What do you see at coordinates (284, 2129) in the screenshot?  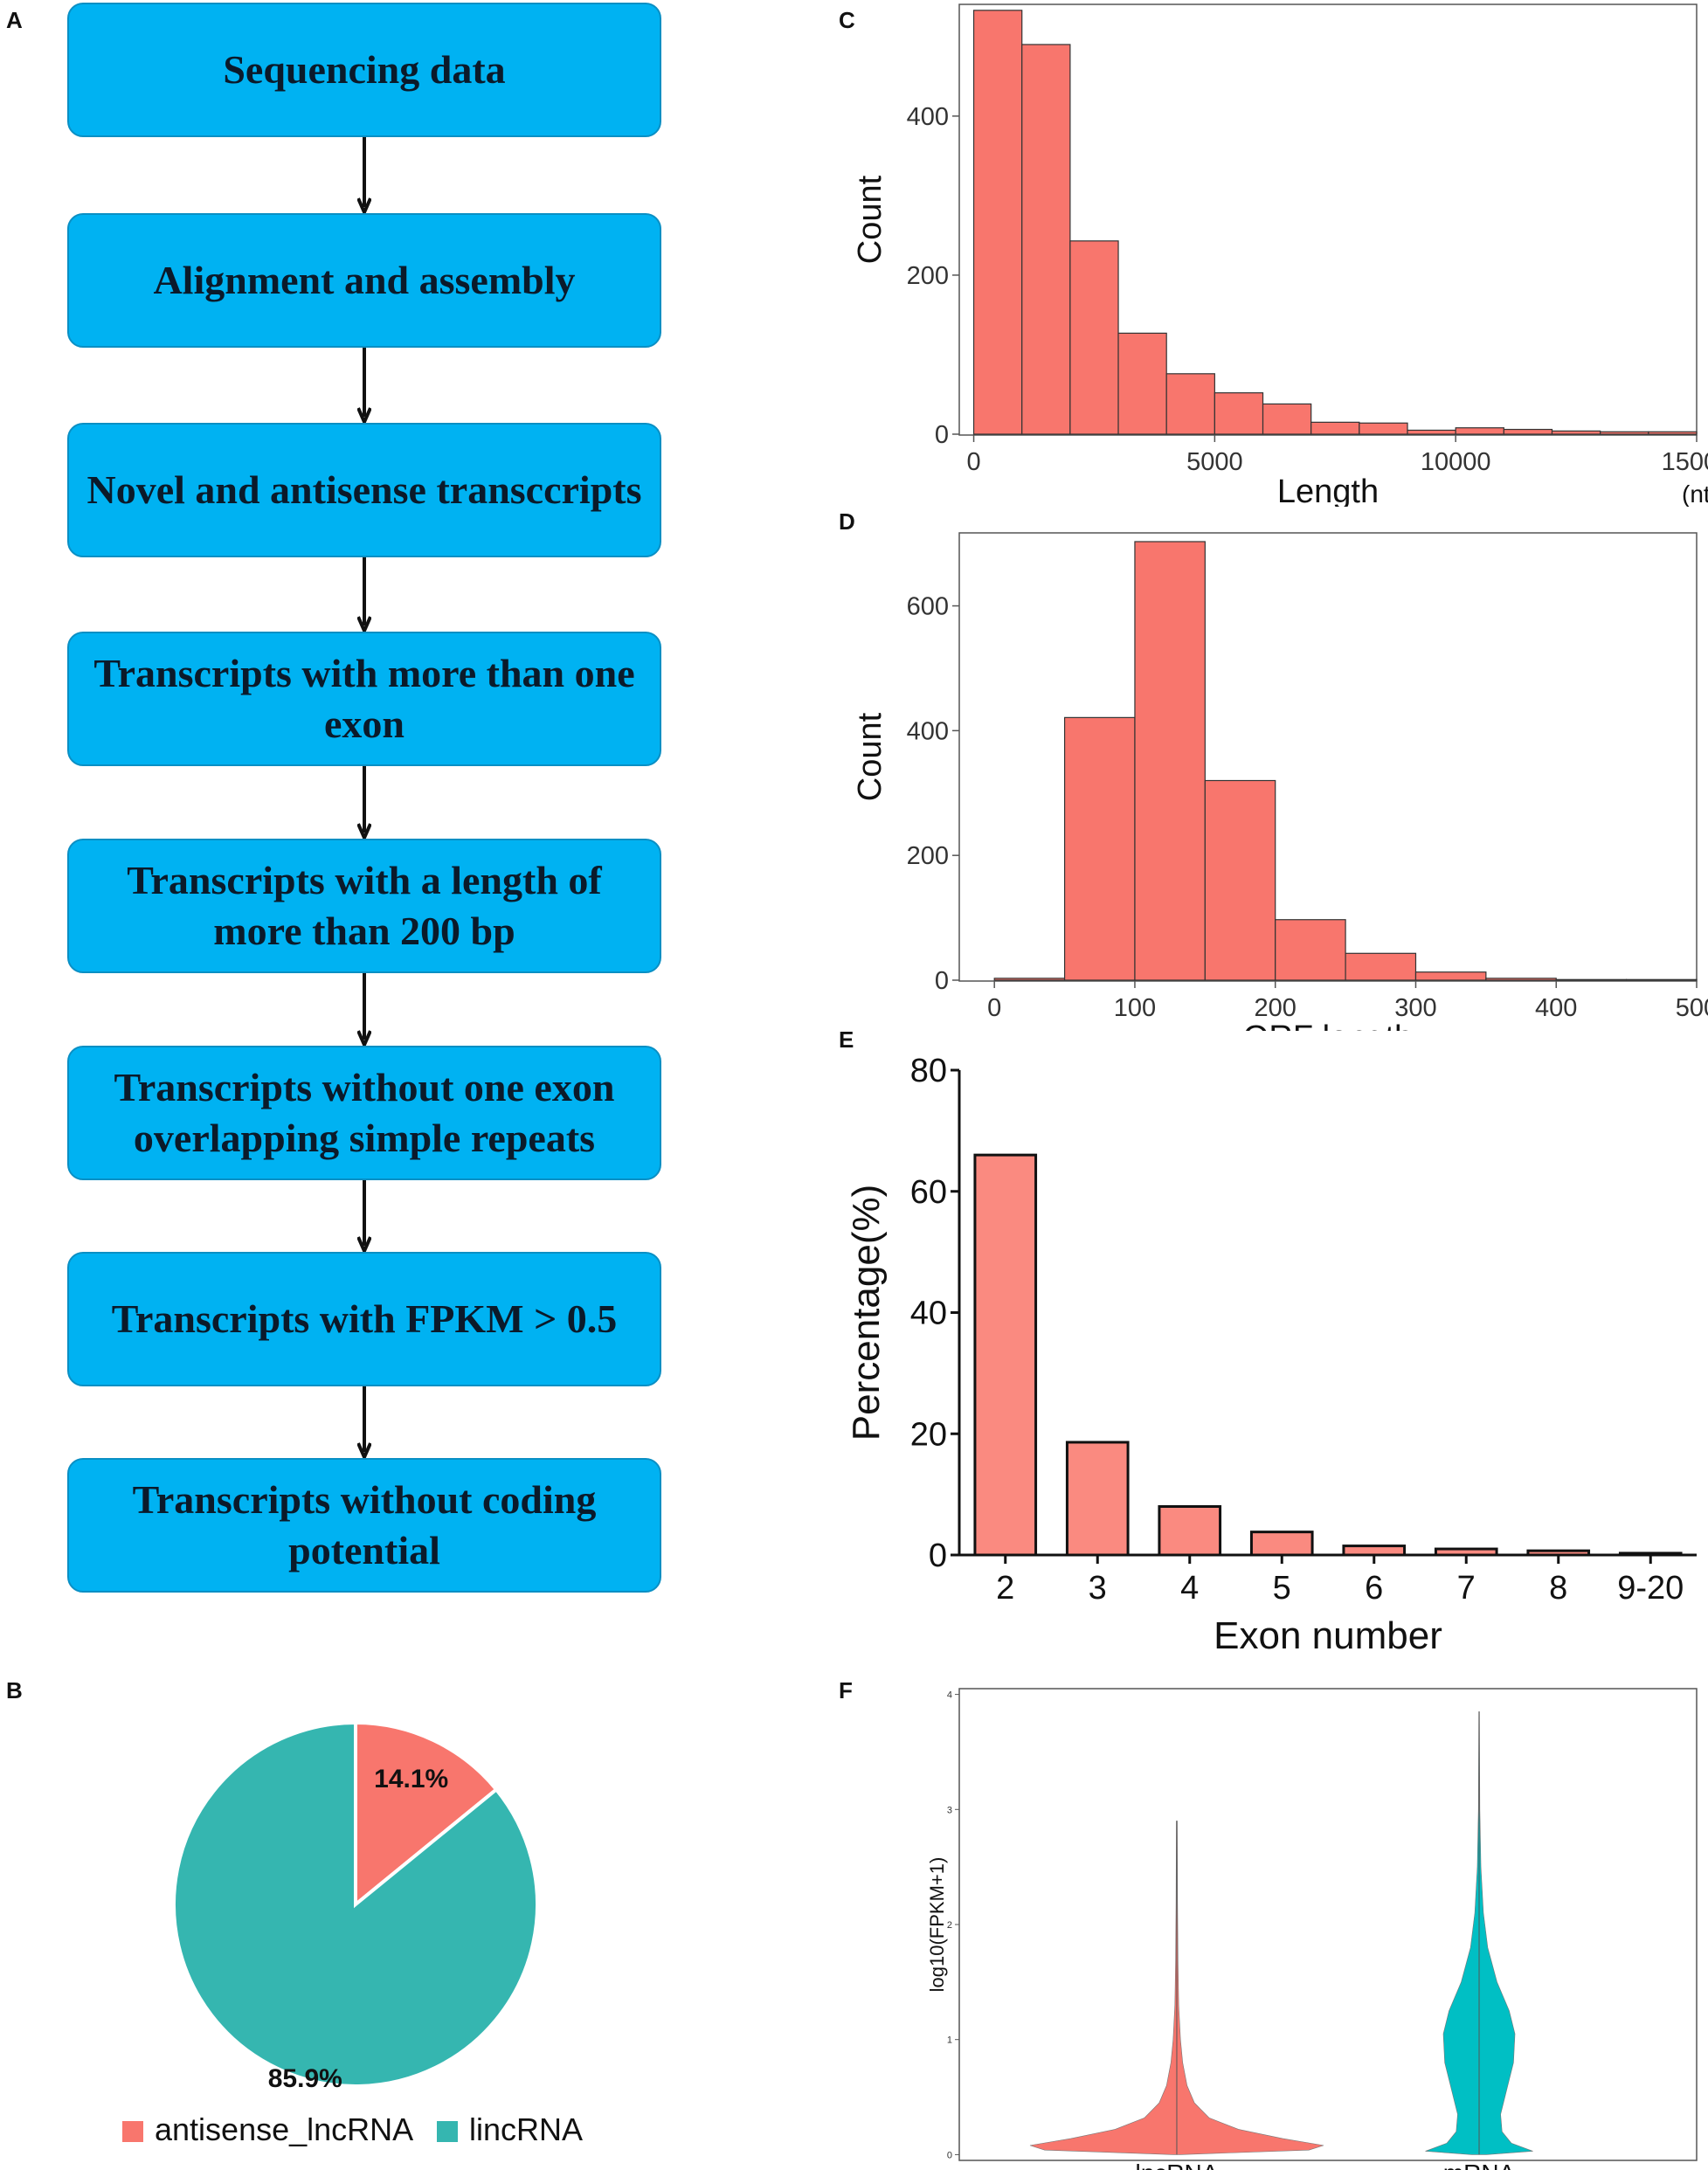 I see `legend-label: antisense_lncRNA` at bounding box center [284, 2129].